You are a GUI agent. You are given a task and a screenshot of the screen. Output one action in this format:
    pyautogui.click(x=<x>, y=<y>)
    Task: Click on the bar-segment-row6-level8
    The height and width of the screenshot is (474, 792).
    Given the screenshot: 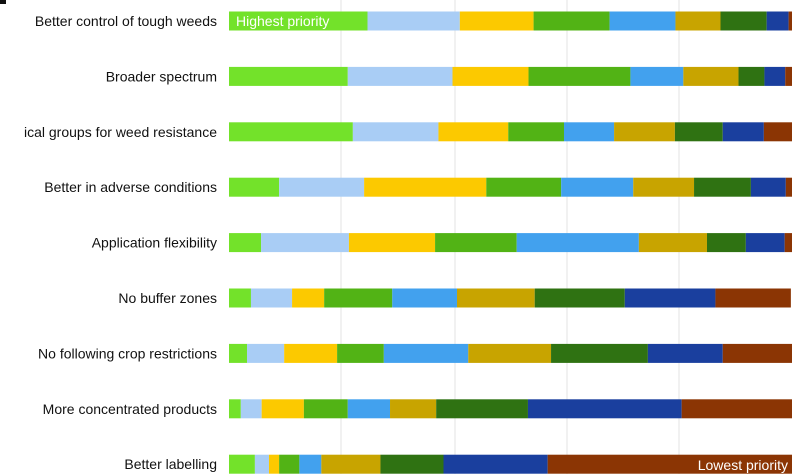 What is the action you would take?
    pyautogui.click(x=670, y=298)
    